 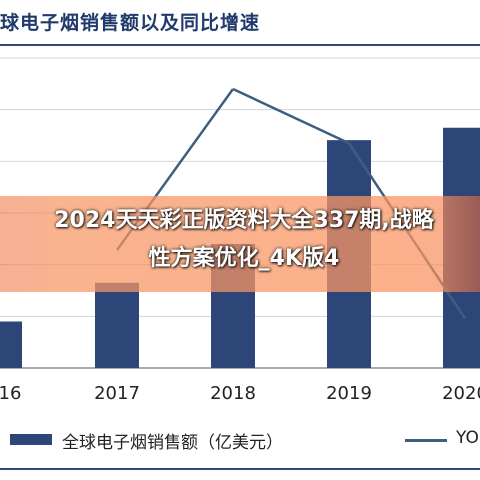 I want to click on x-tick-label: 2019, so click(x=349, y=393).